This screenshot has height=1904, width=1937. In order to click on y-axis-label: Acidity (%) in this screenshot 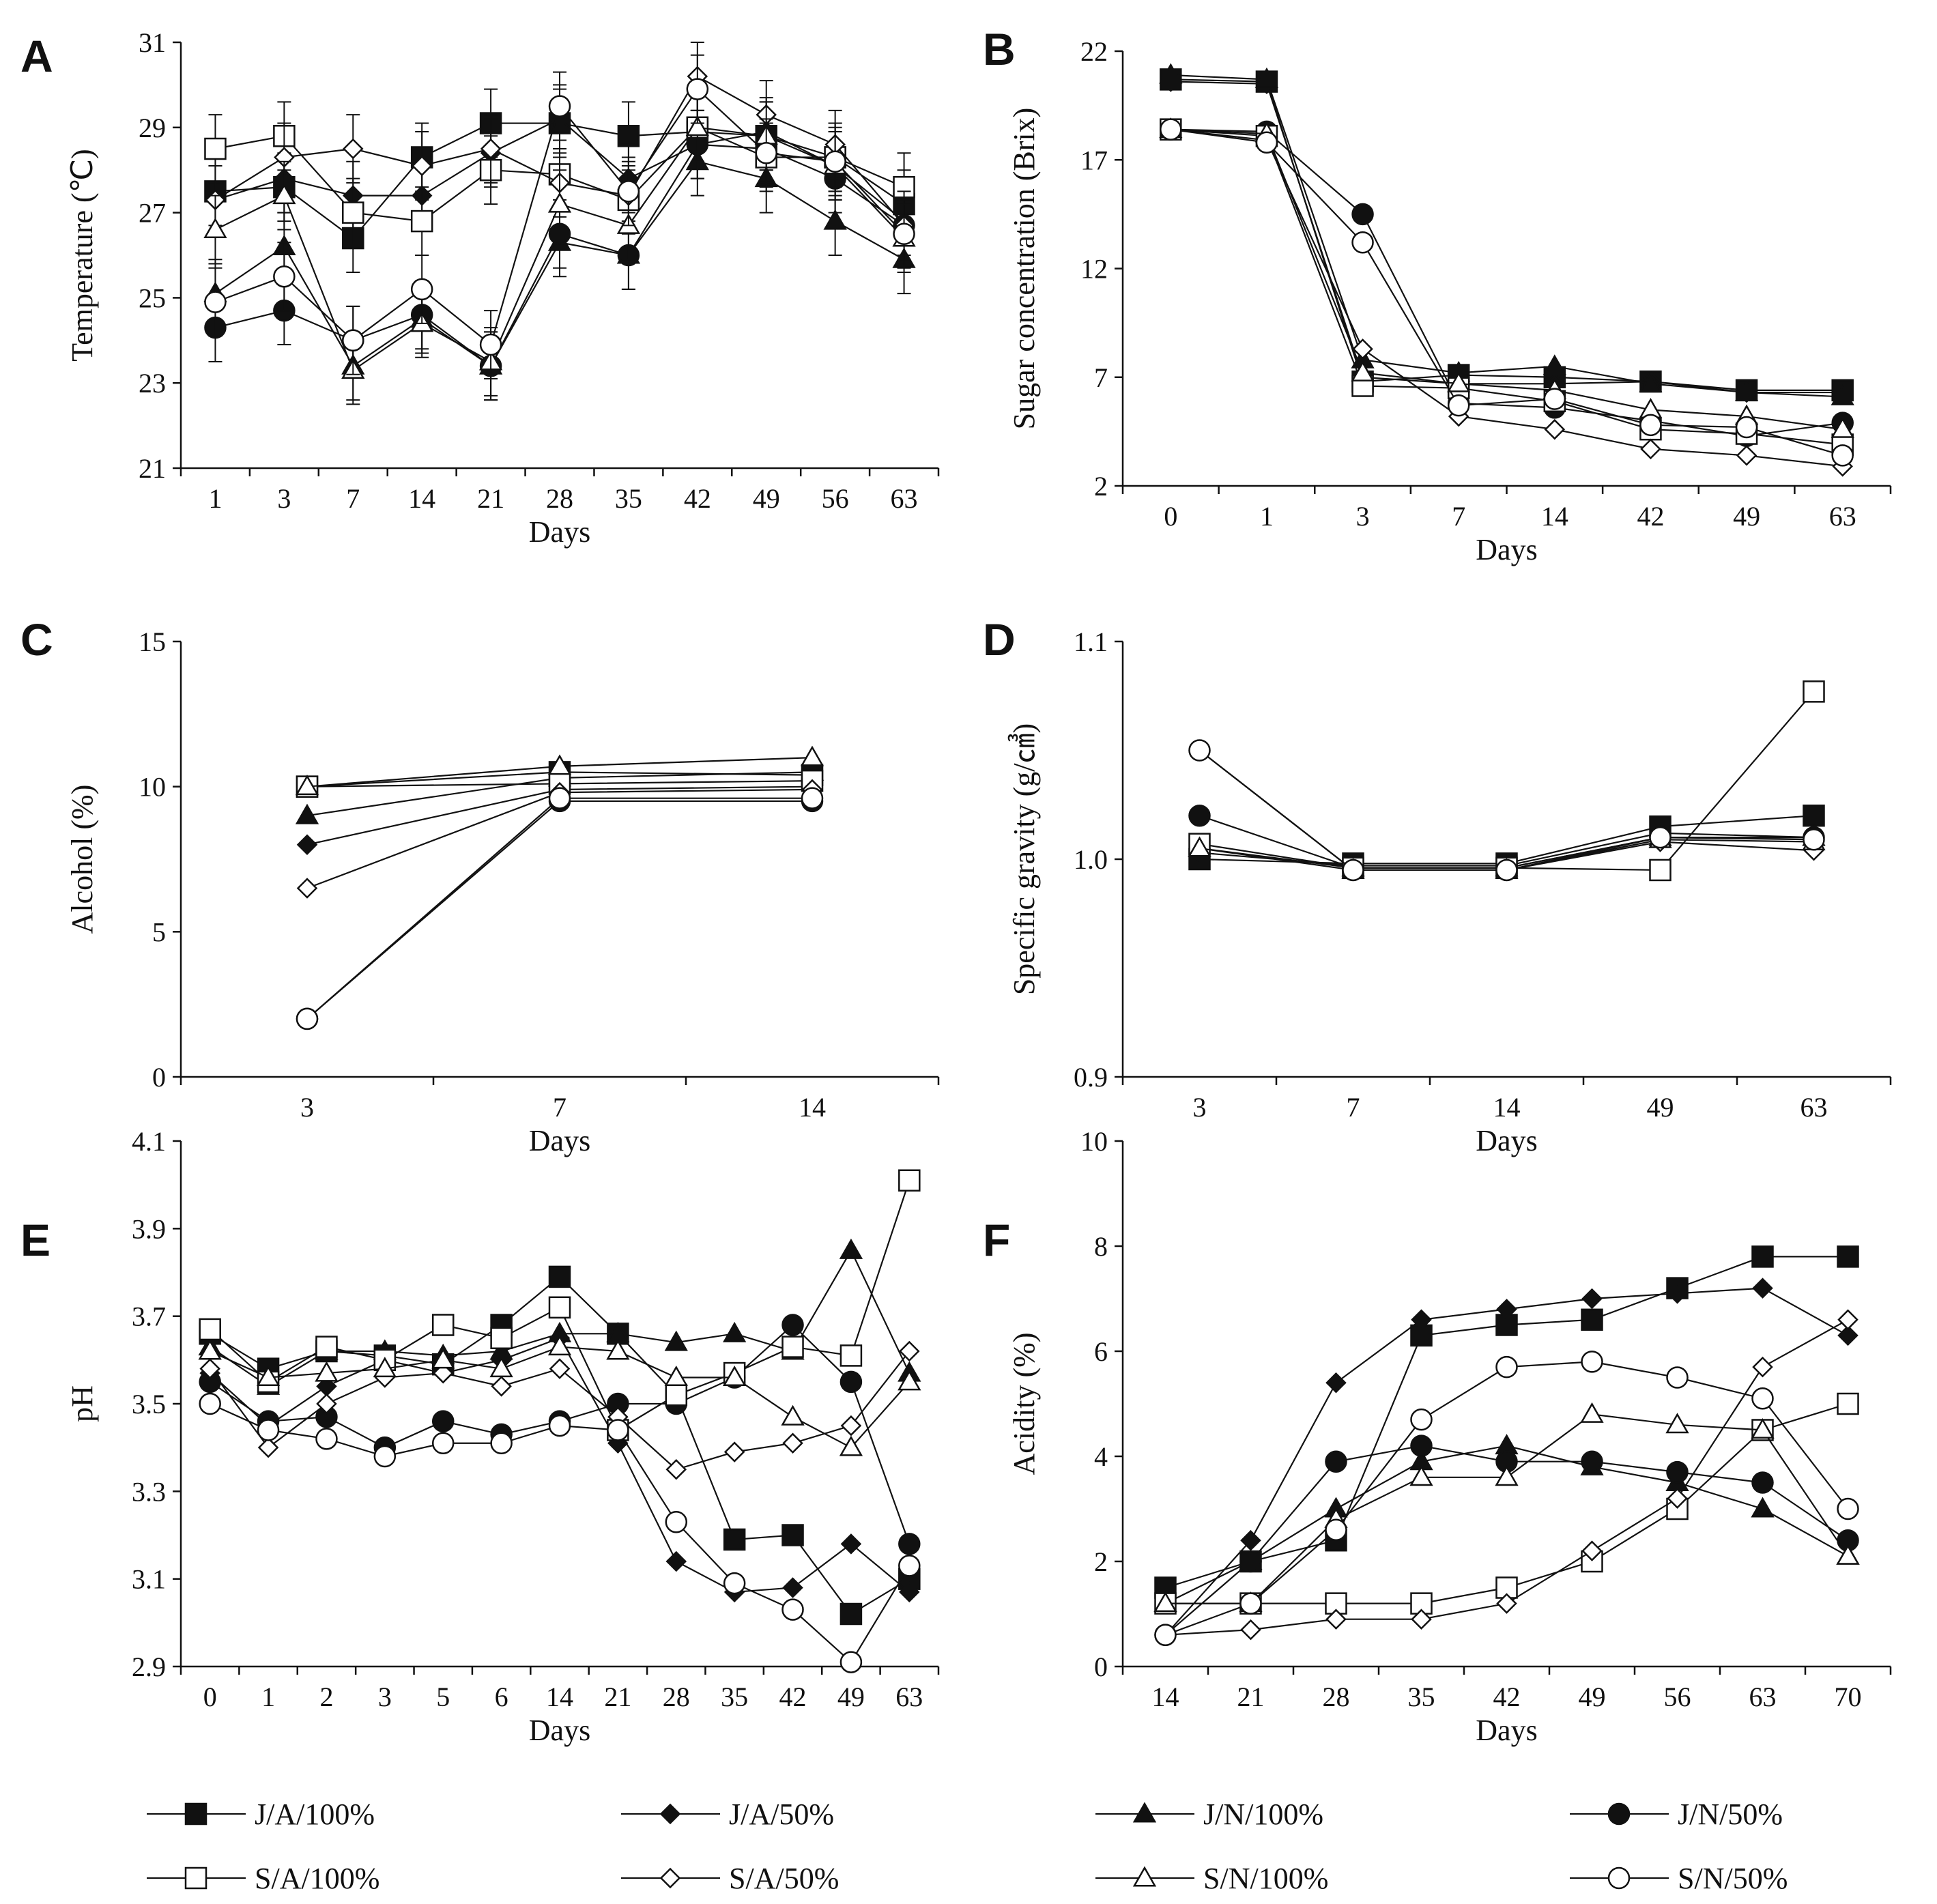, I will do `click(1024, 1404)`.